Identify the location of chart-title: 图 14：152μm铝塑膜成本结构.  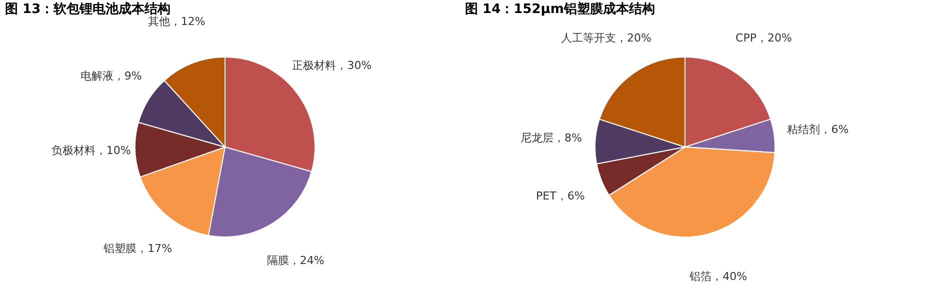
(560, 9).